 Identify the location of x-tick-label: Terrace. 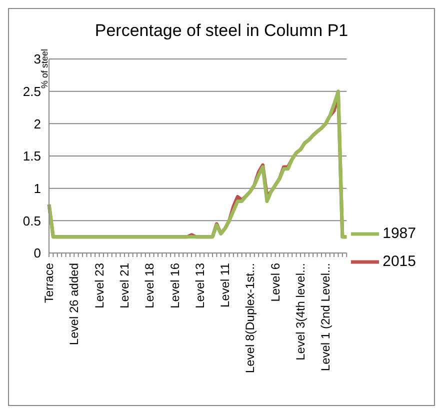
(49, 283).